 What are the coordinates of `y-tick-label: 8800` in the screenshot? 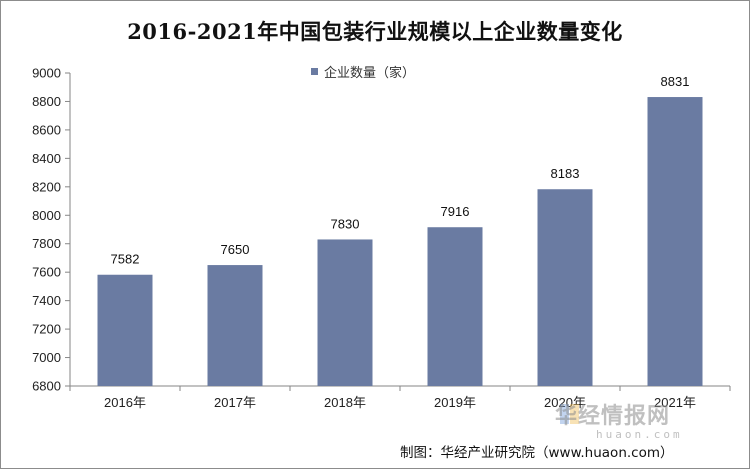 It's located at (46, 101).